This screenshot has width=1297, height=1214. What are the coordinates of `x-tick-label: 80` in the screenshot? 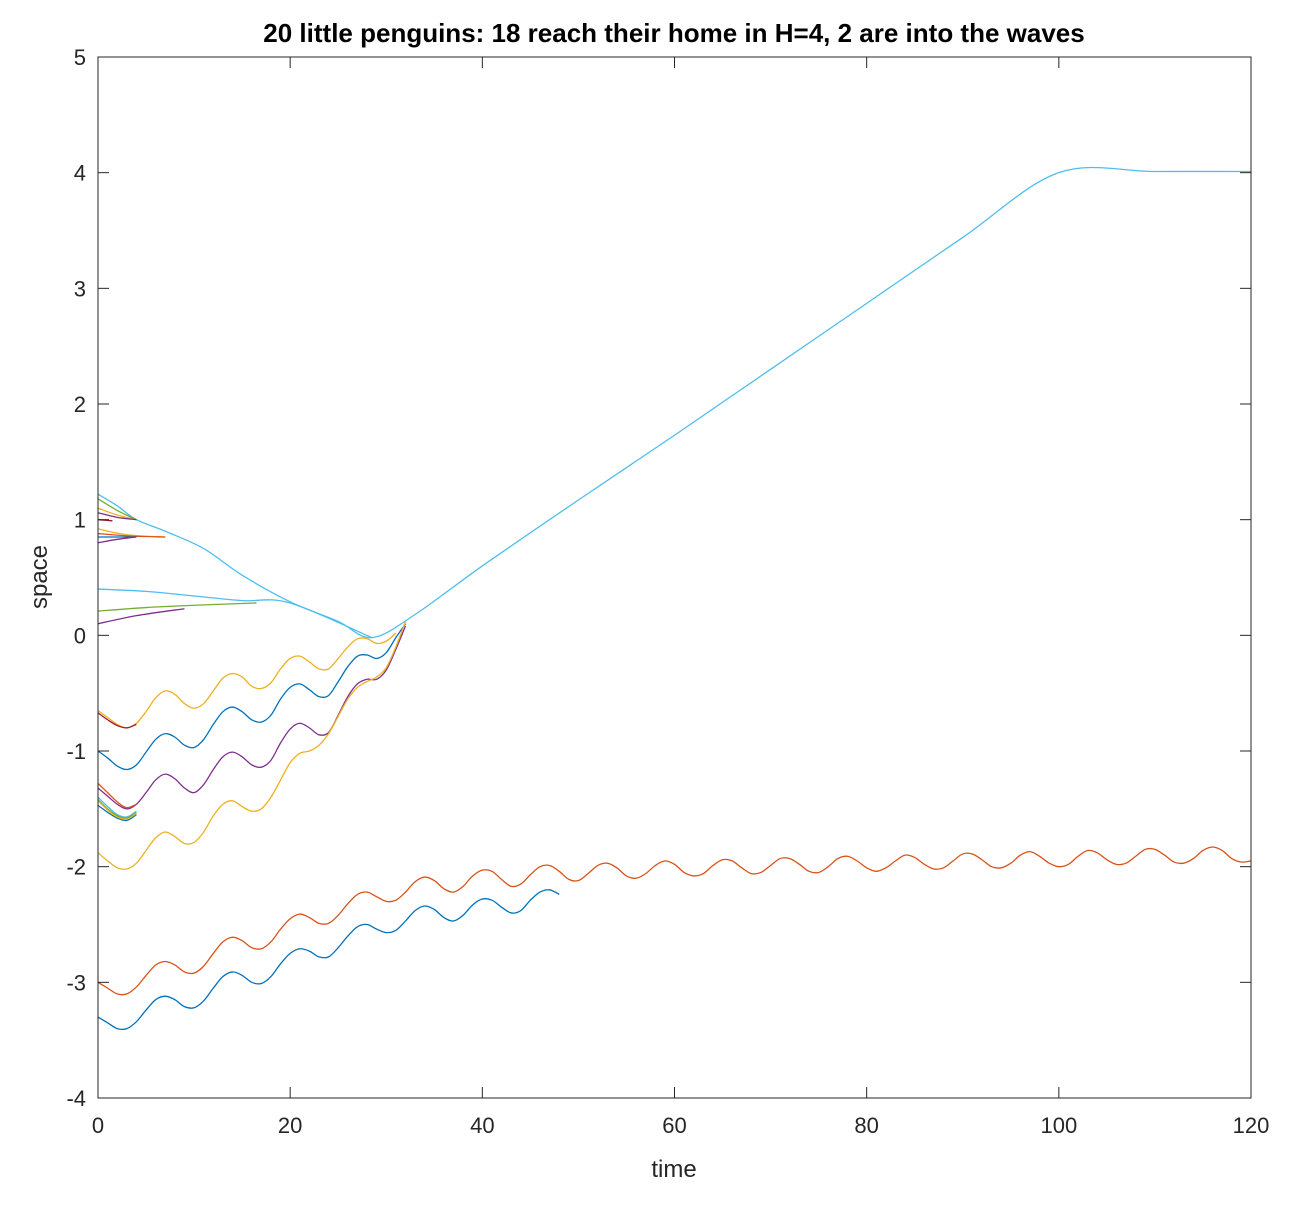 It's located at (866, 1125).